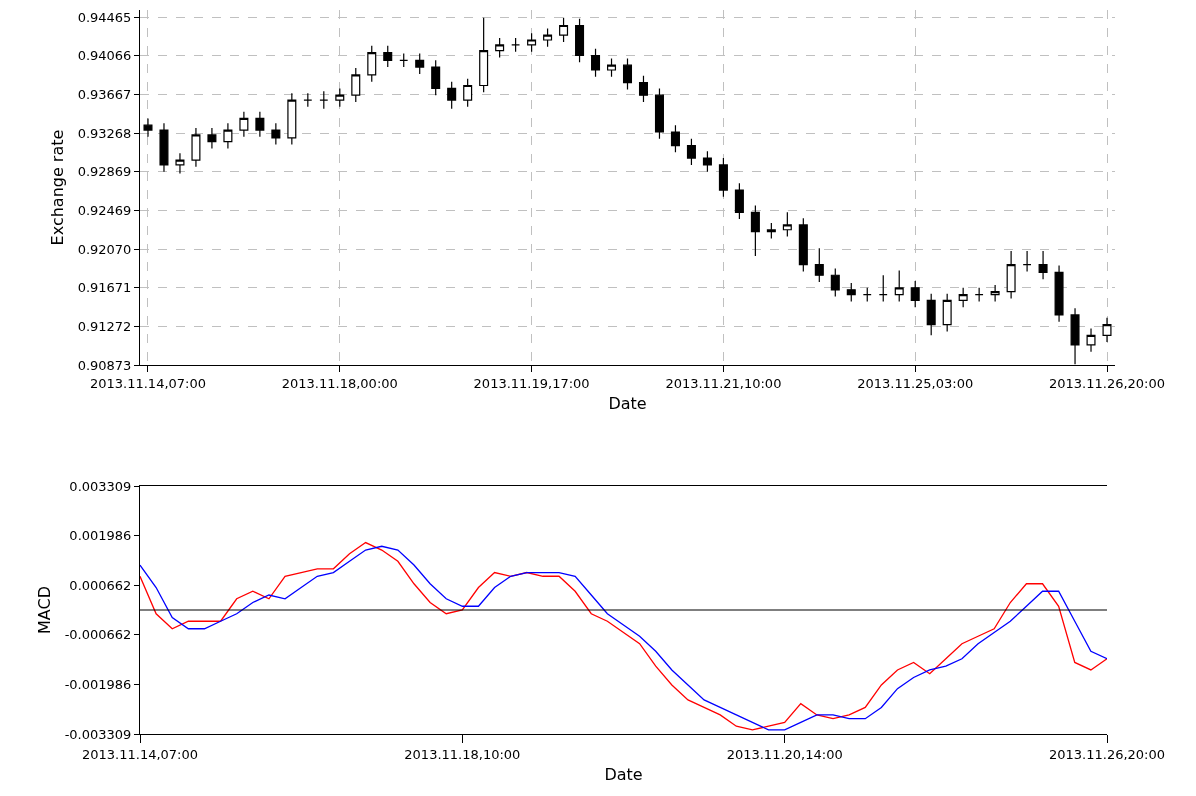 The height and width of the screenshot is (796, 1196). Describe the element at coordinates (104, 95) in the screenshot. I see `y-tick-label: 0.93667` at that location.